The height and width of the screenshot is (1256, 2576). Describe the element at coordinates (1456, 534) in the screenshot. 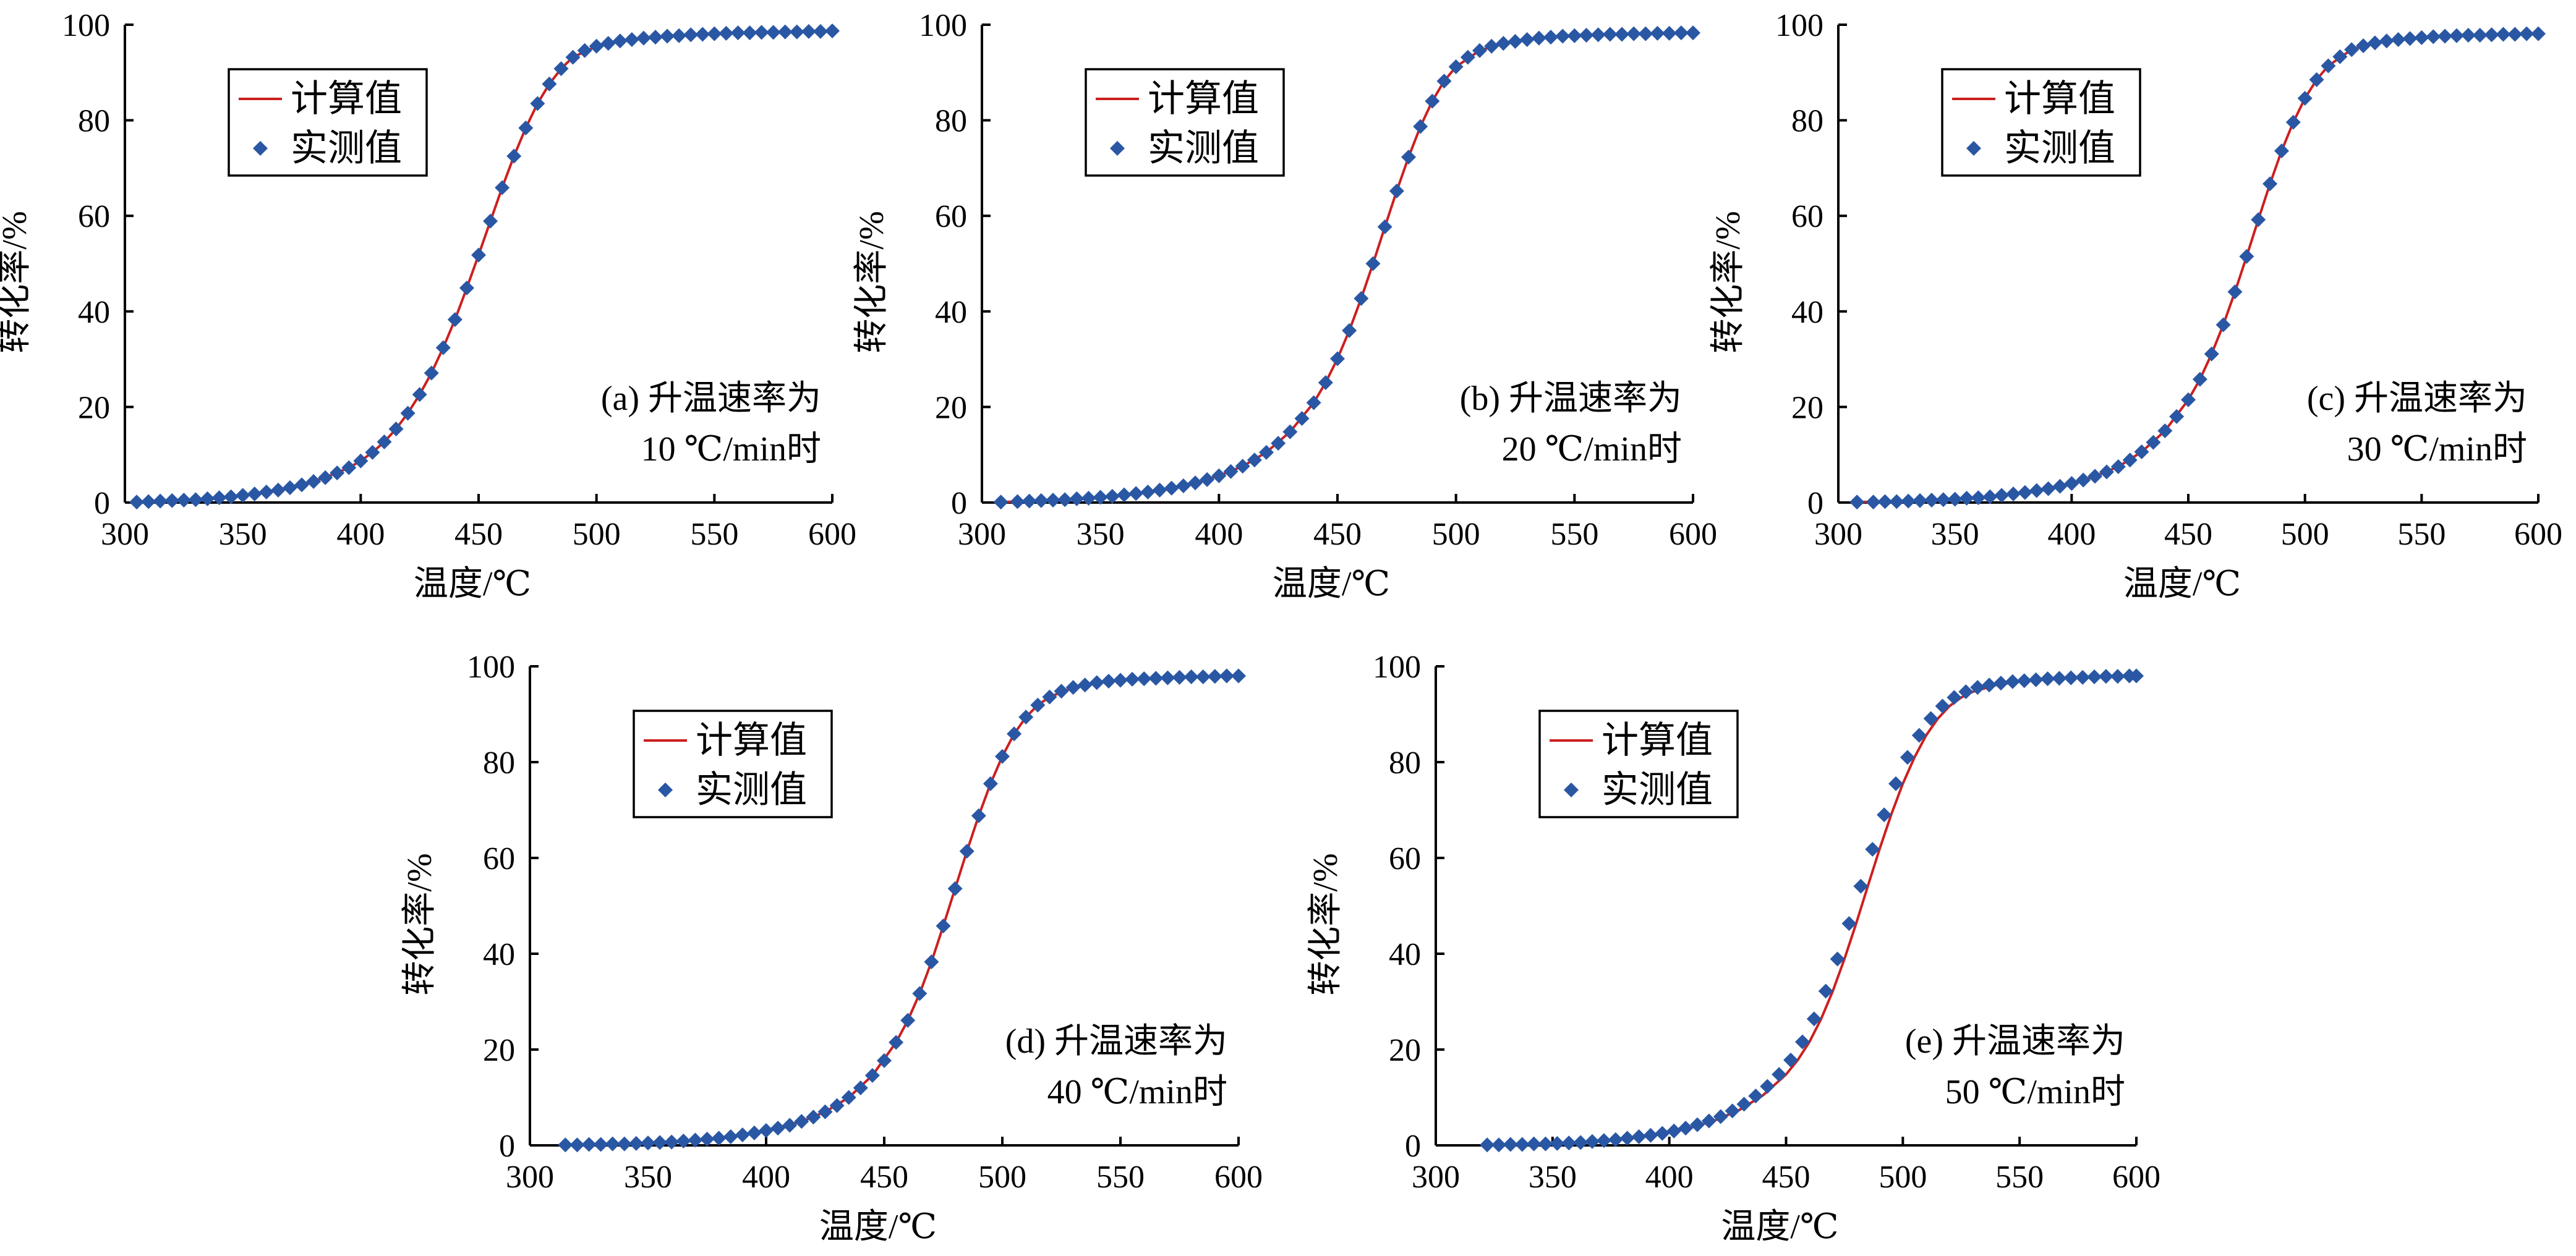

I see `x-tick-label: 500` at that location.